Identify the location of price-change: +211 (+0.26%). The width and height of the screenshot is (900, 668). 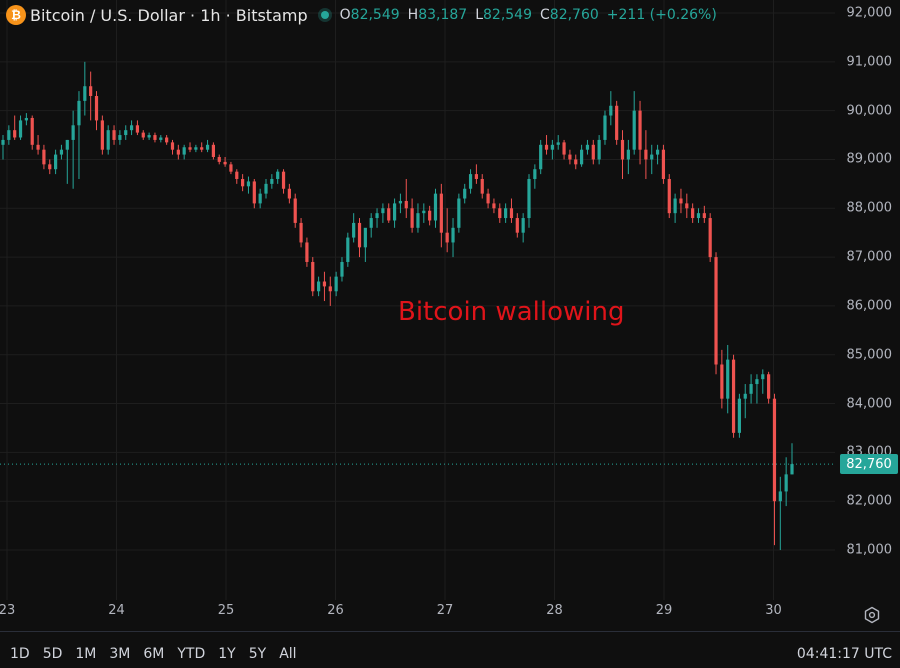
(661, 15).